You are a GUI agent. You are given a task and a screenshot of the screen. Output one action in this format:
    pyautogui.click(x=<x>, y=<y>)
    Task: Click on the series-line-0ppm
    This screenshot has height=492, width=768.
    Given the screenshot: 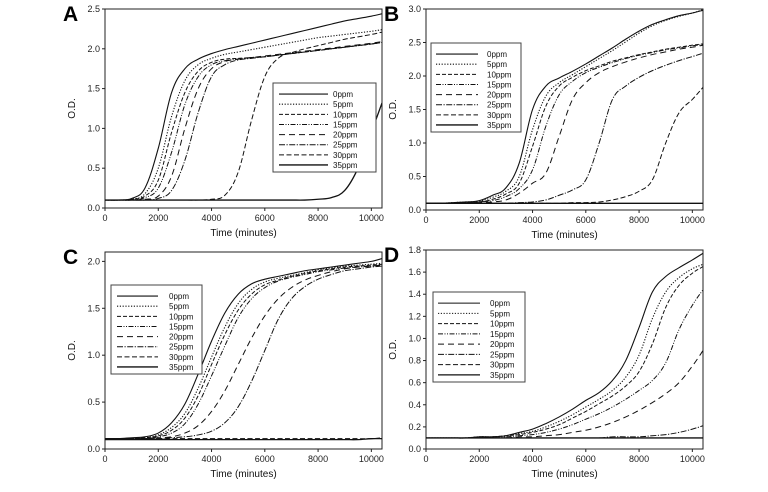 What is the action you would take?
    pyautogui.click(x=243, y=107)
    